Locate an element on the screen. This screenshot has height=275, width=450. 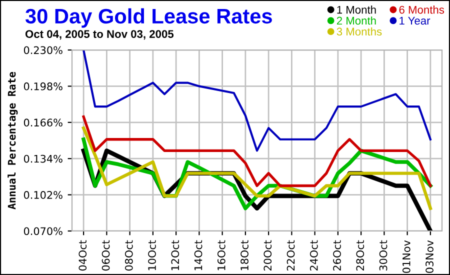
y-axis-title: Annual Percentage Rate is located at coordinates (13, 141).